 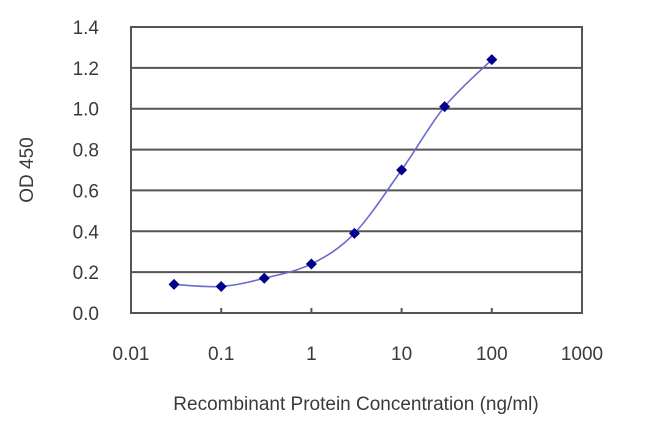 I want to click on x-tick-label: 100, so click(x=492, y=354).